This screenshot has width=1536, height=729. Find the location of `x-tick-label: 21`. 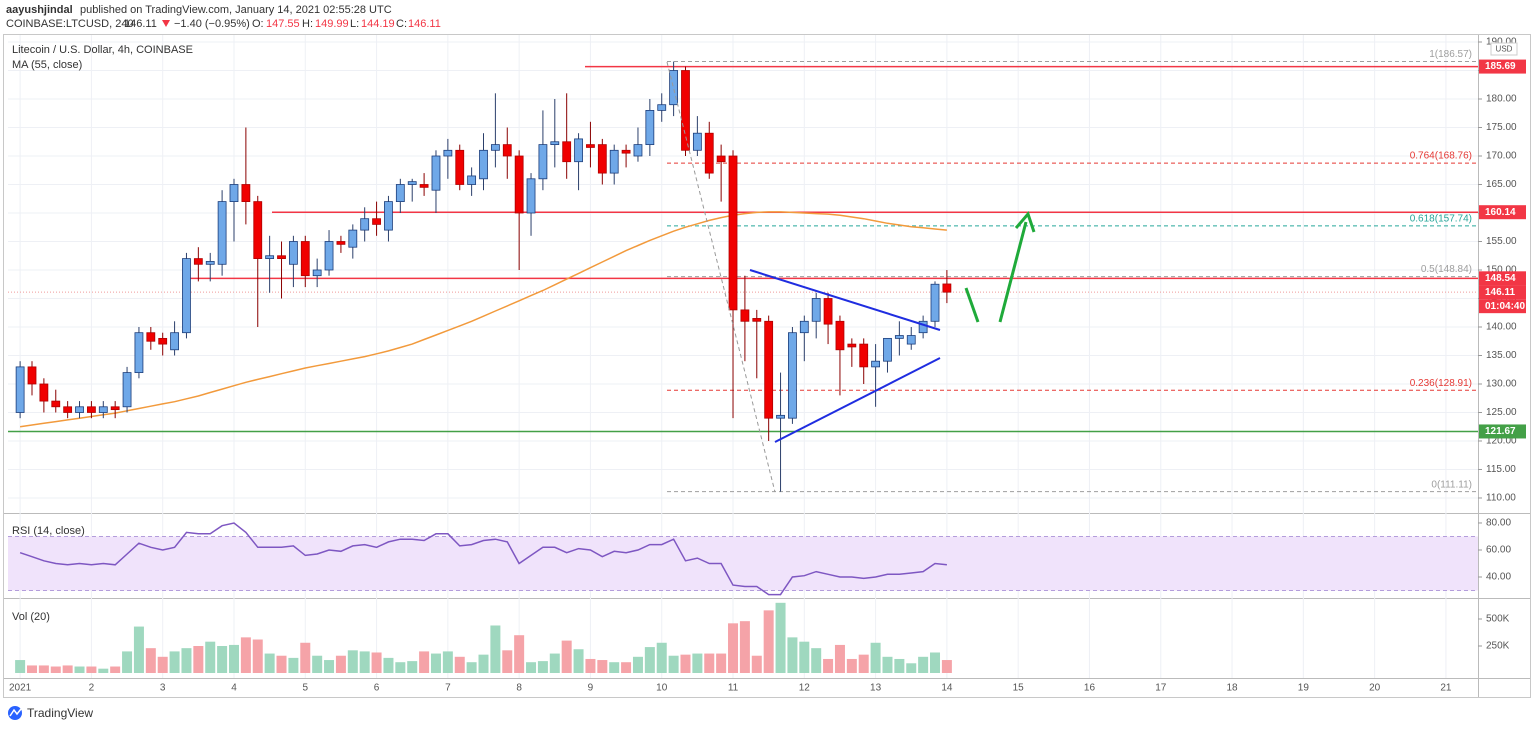

x-tick-label: 21 is located at coordinates (1446, 688).